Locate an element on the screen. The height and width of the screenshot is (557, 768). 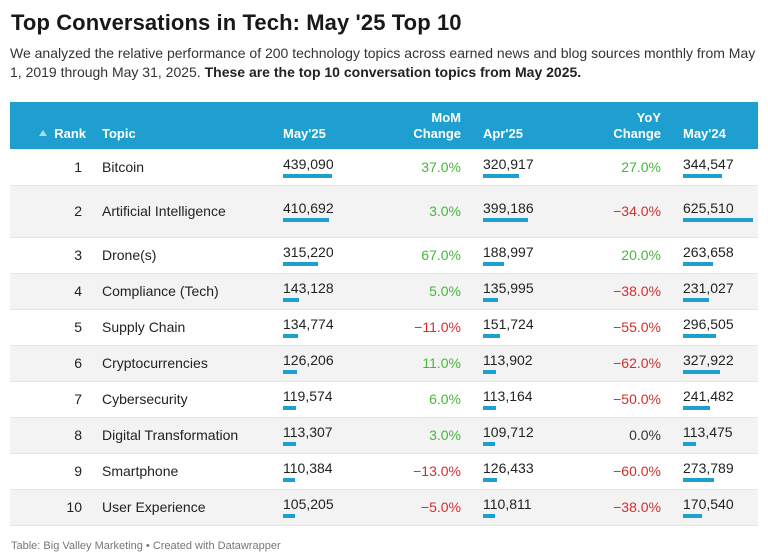
column-header-topic-label: Topic is located at coordinates (119, 133).